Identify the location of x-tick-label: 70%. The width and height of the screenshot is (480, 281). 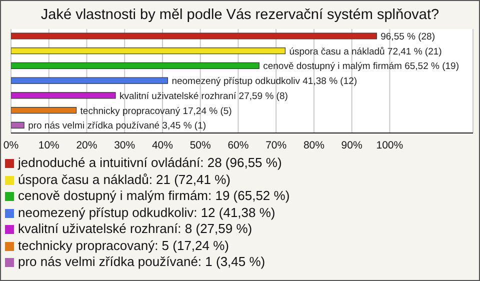
(276, 145).